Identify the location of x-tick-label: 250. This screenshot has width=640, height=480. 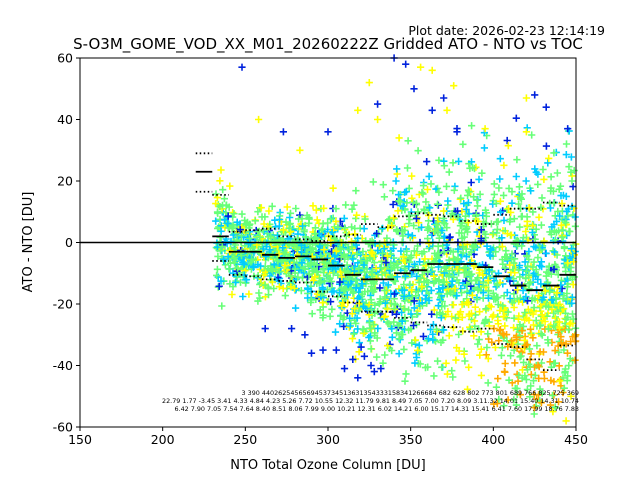
(245, 439).